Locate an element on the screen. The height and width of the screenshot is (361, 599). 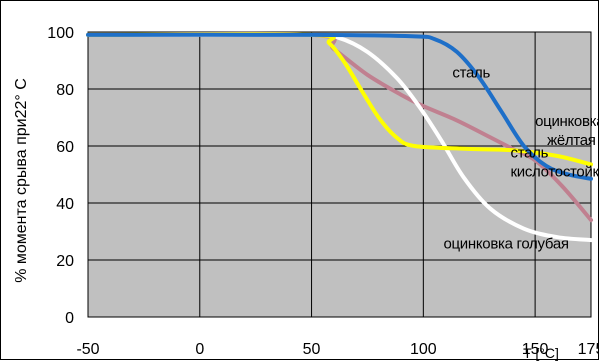
y-tick-label: 100 is located at coordinates (60, 33).